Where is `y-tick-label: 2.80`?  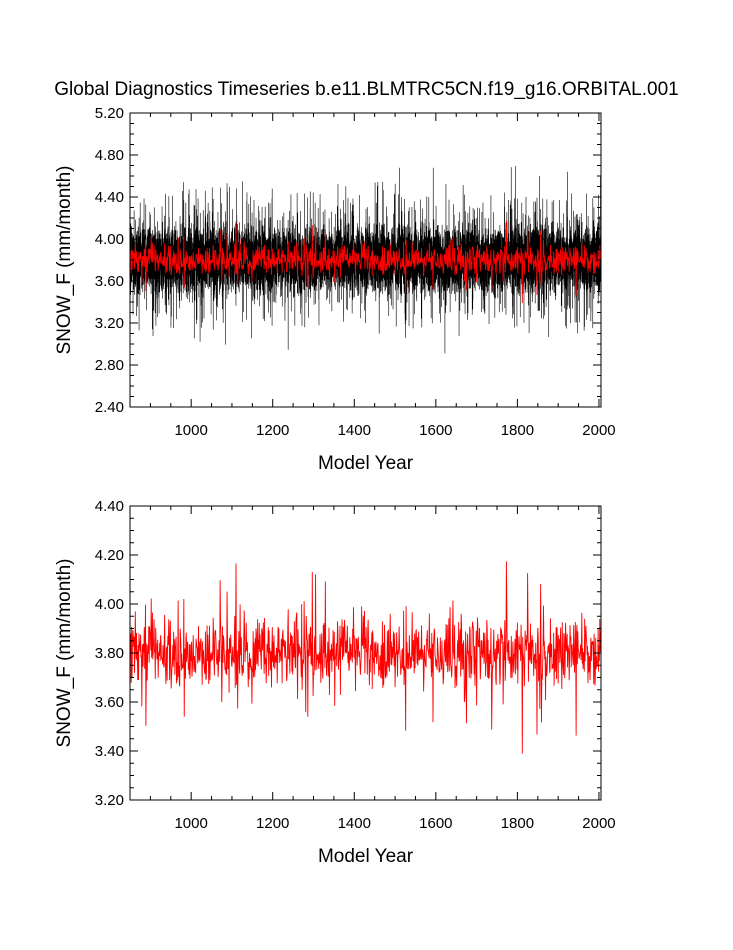 y-tick-label: 2.80 is located at coordinates (109, 365).